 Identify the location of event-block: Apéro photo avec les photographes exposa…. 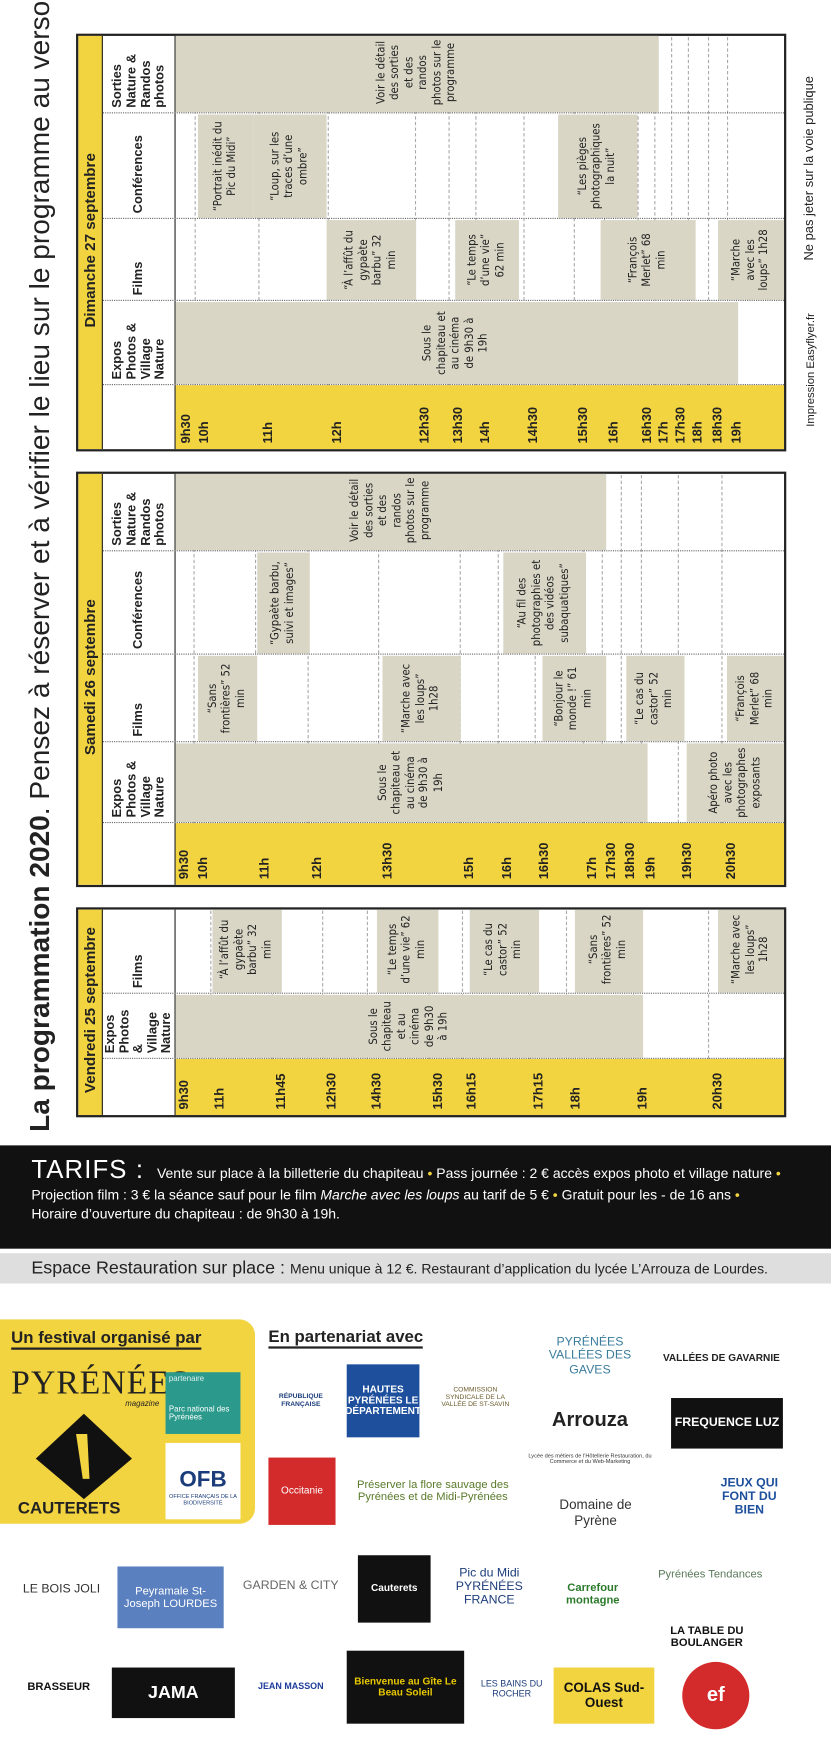
(736, 782).